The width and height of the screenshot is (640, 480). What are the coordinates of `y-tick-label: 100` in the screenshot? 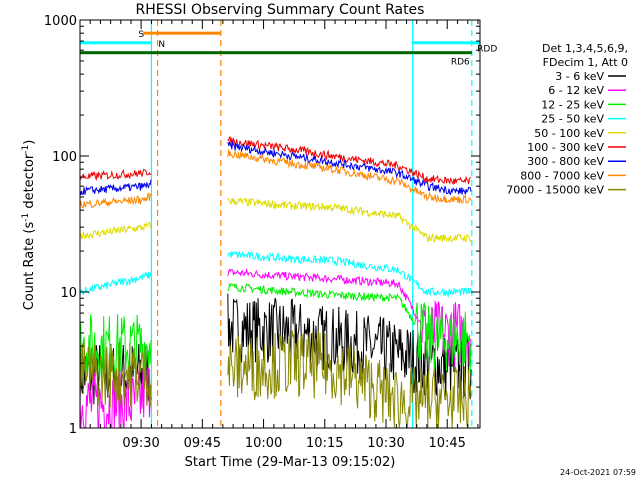 It's located at (64, 157).